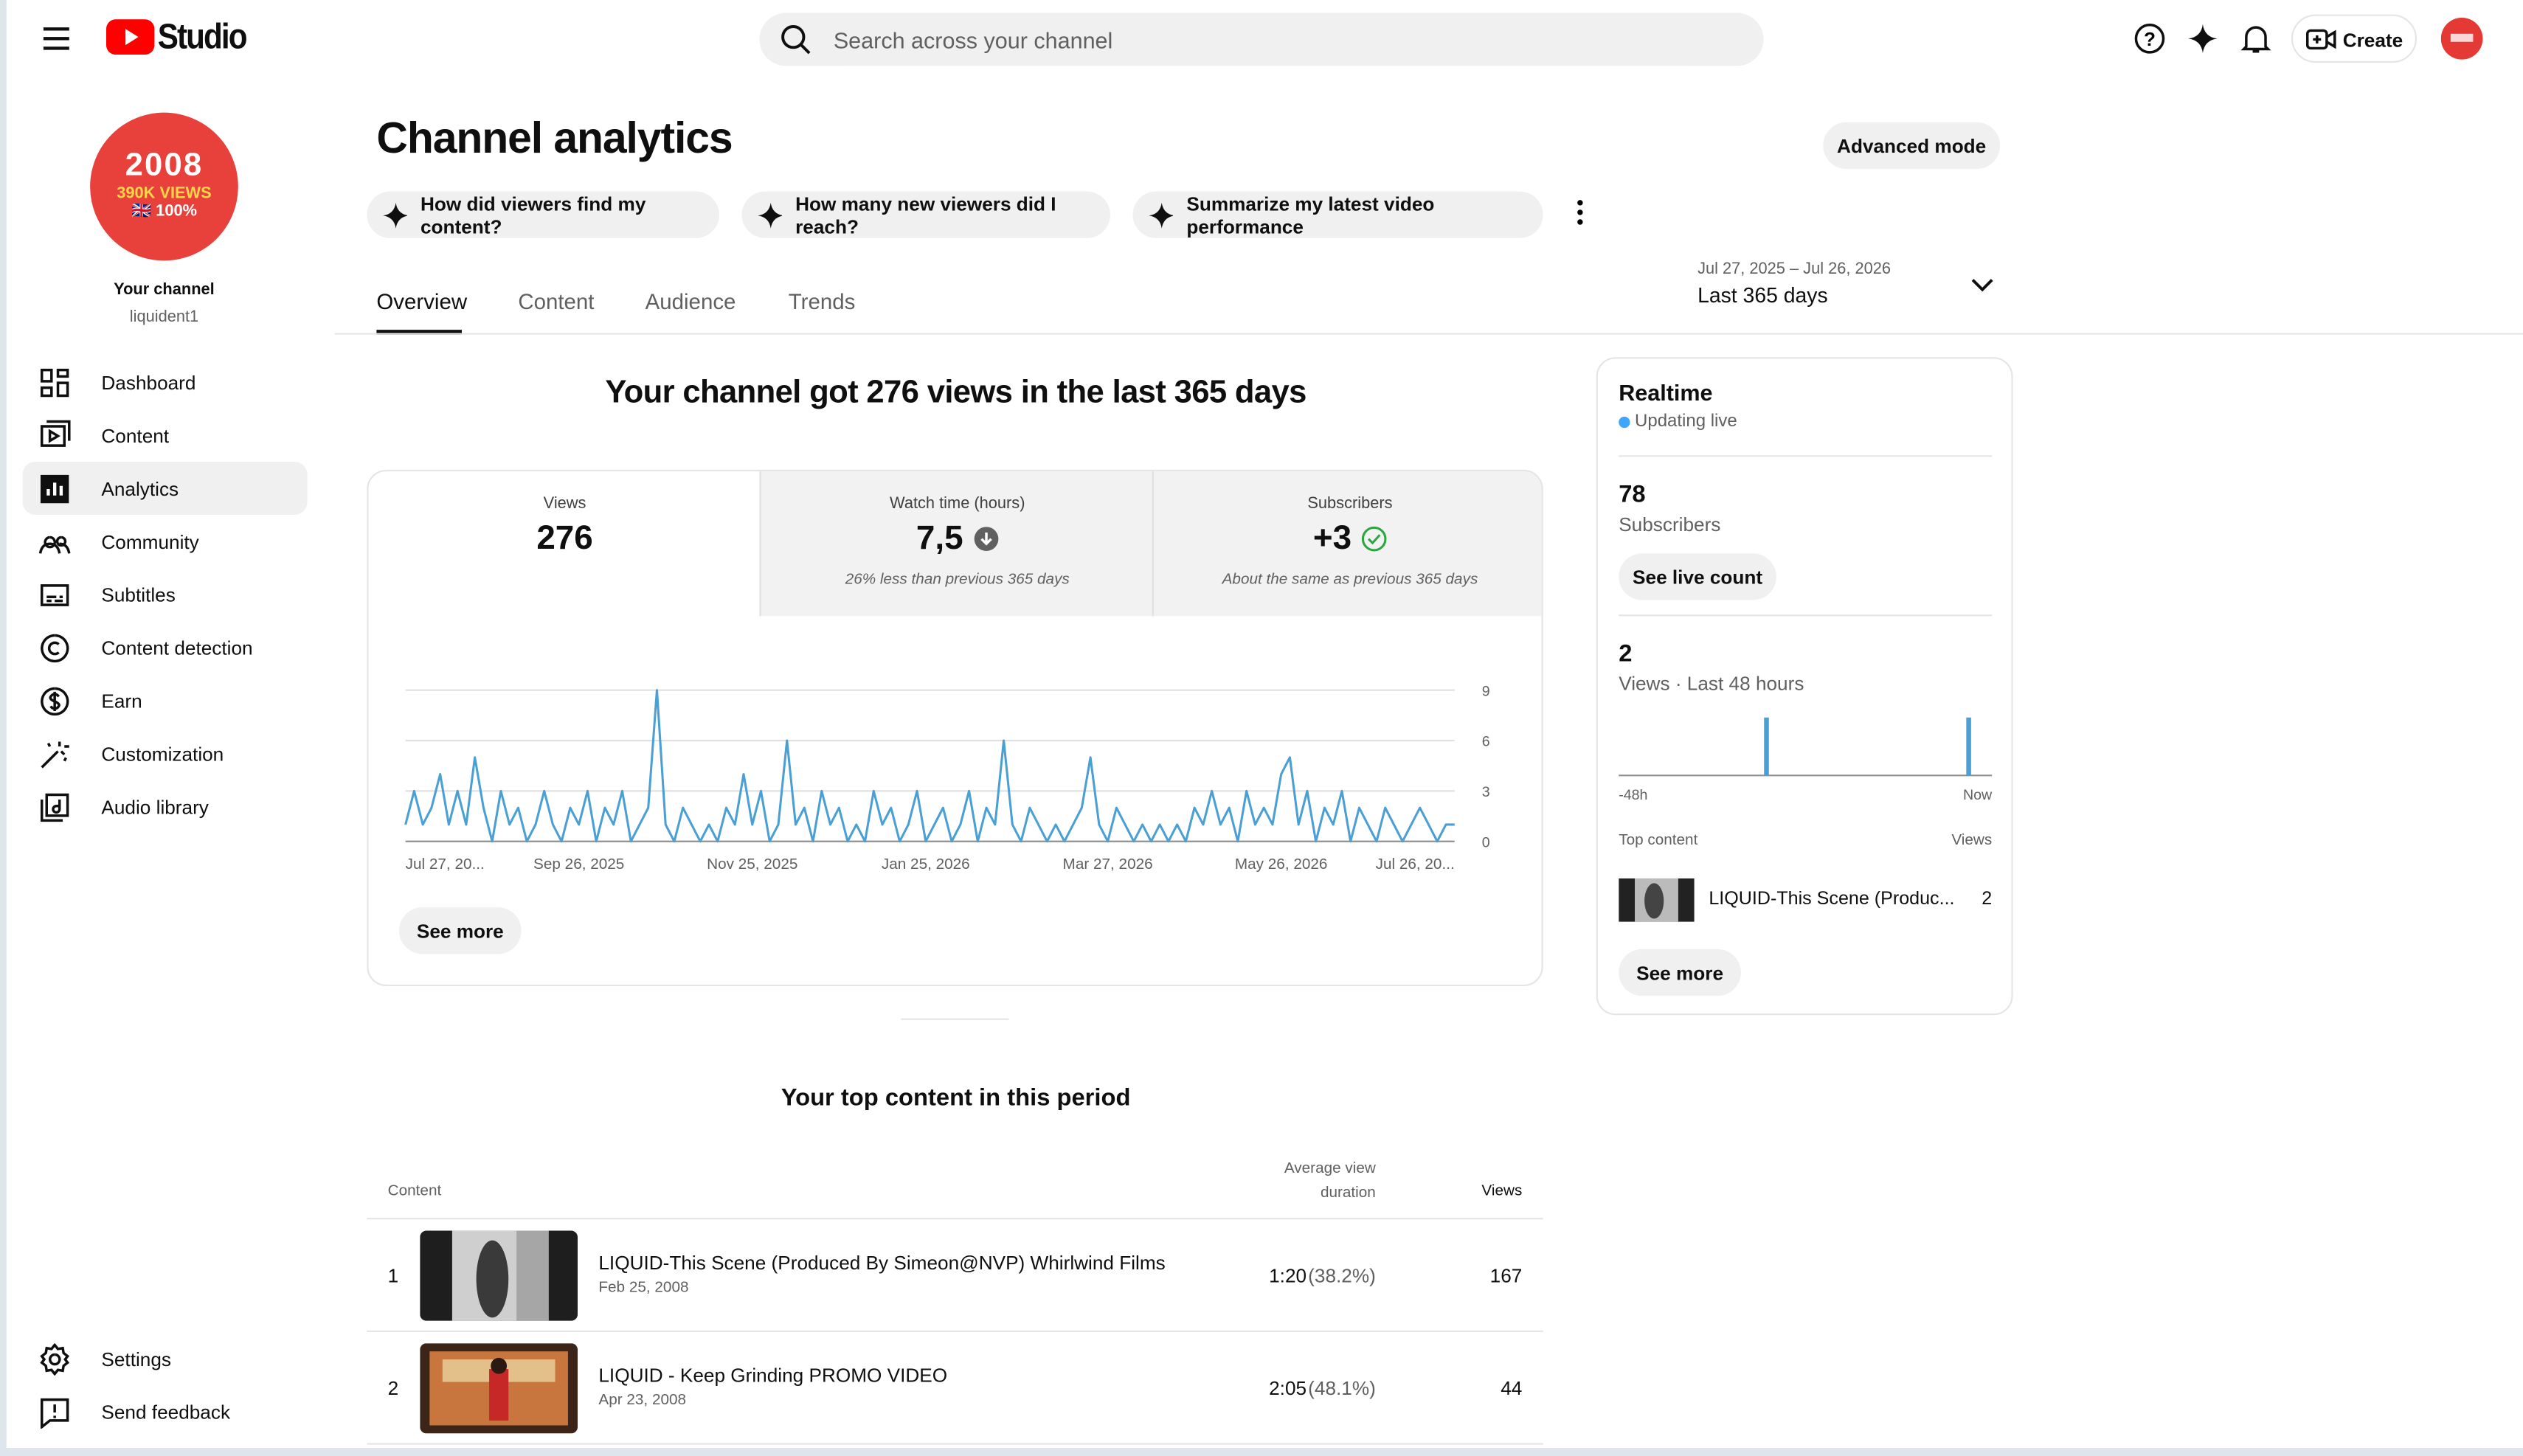  I want to click on nav-icon-bars, so click(54, 489).